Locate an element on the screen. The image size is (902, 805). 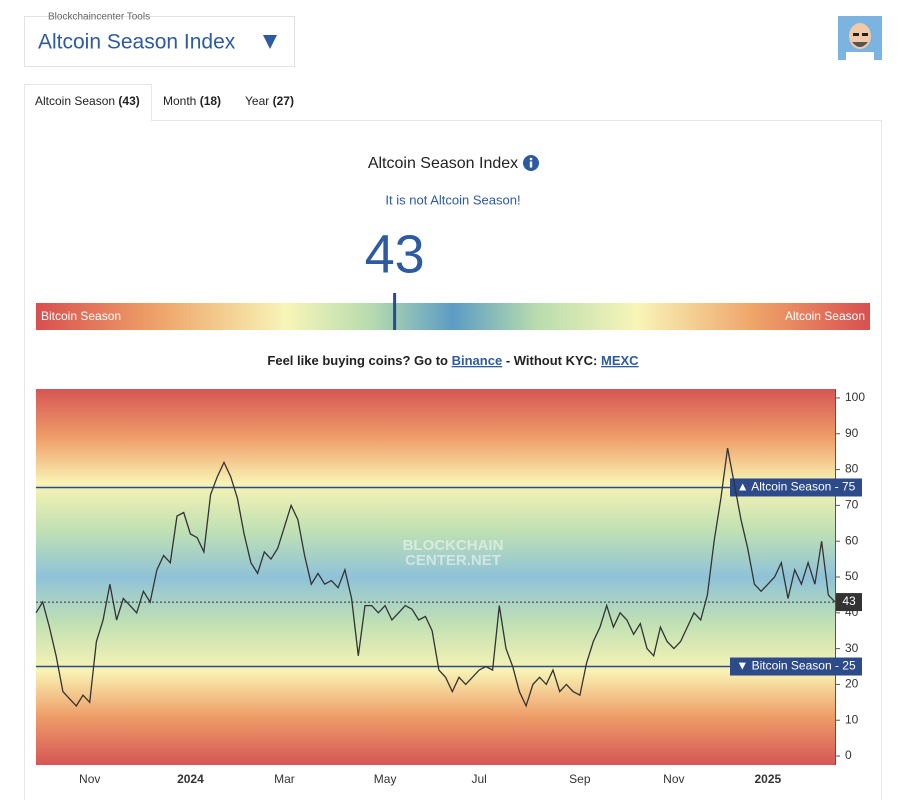
x-tick-label: 2024 is located at coordinates (190, 779).